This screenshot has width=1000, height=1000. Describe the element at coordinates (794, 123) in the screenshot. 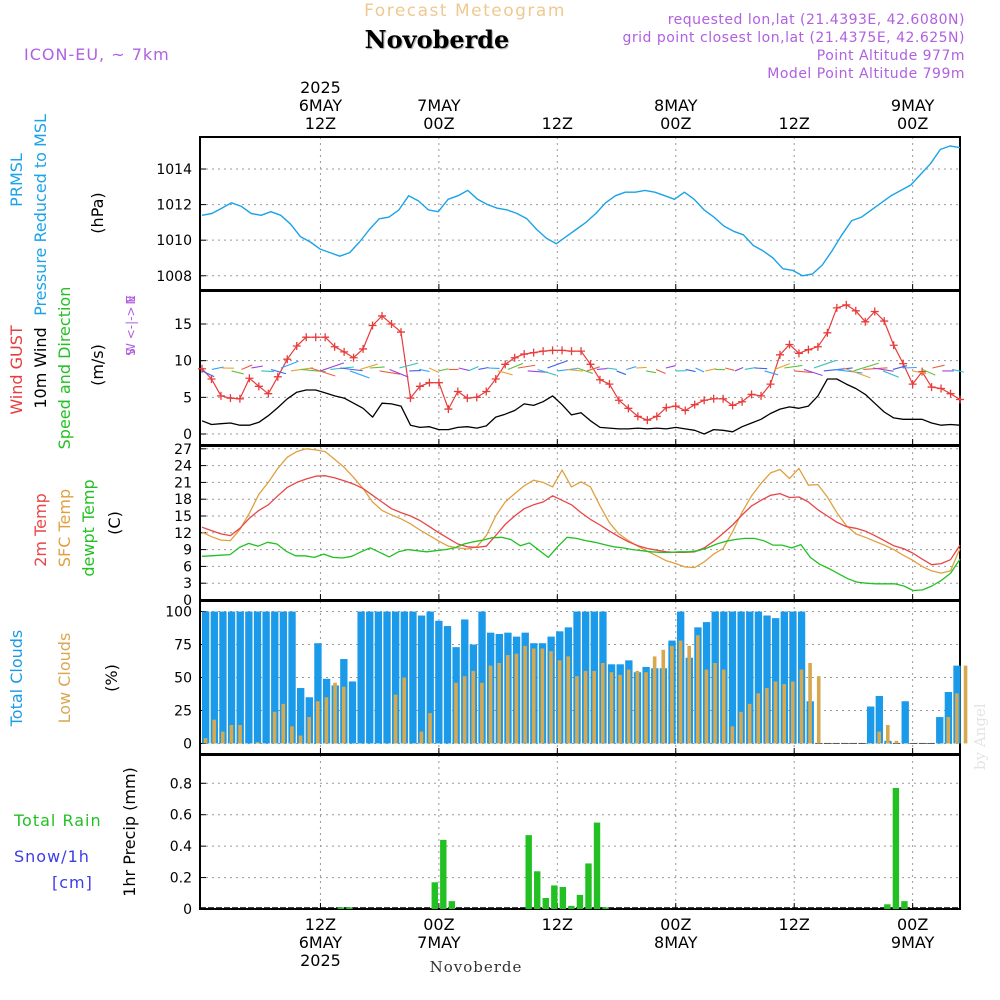

I see `time-label-top: 12Z` at that location.